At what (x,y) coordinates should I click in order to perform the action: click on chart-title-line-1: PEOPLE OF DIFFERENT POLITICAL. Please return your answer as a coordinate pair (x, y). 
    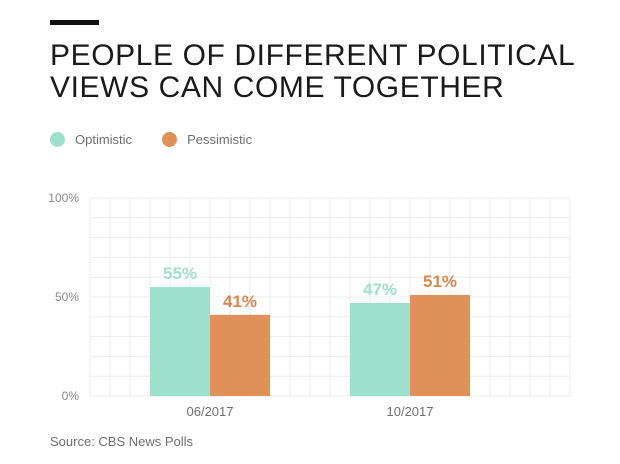
    Looking at the image, I should click on (313, 55).